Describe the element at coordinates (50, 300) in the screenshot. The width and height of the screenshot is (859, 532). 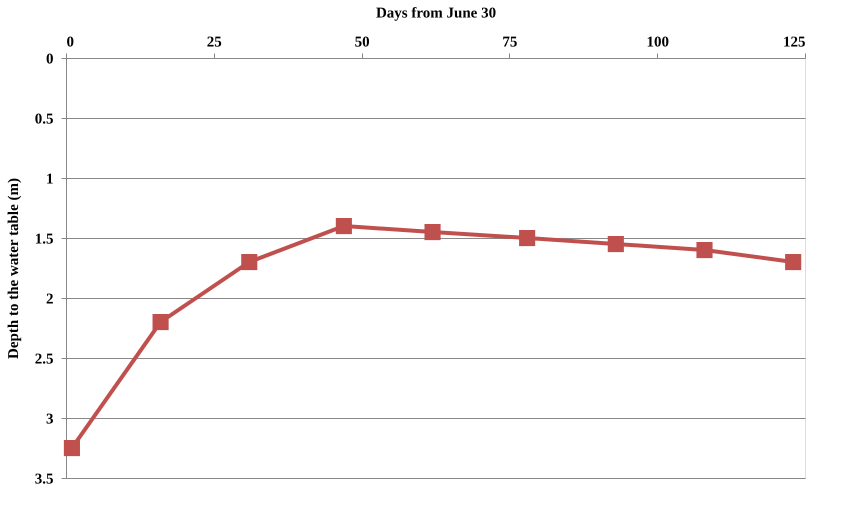
I see `y-tick-label: 2` at that location.